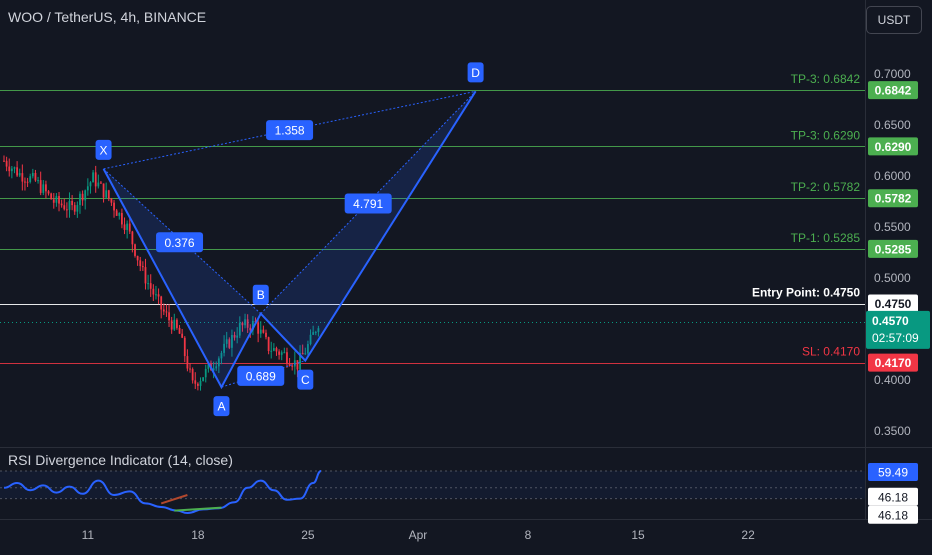 This screenshot has width=932, height=555. I want to click on time-tick-label: 8, so click(528, 535).